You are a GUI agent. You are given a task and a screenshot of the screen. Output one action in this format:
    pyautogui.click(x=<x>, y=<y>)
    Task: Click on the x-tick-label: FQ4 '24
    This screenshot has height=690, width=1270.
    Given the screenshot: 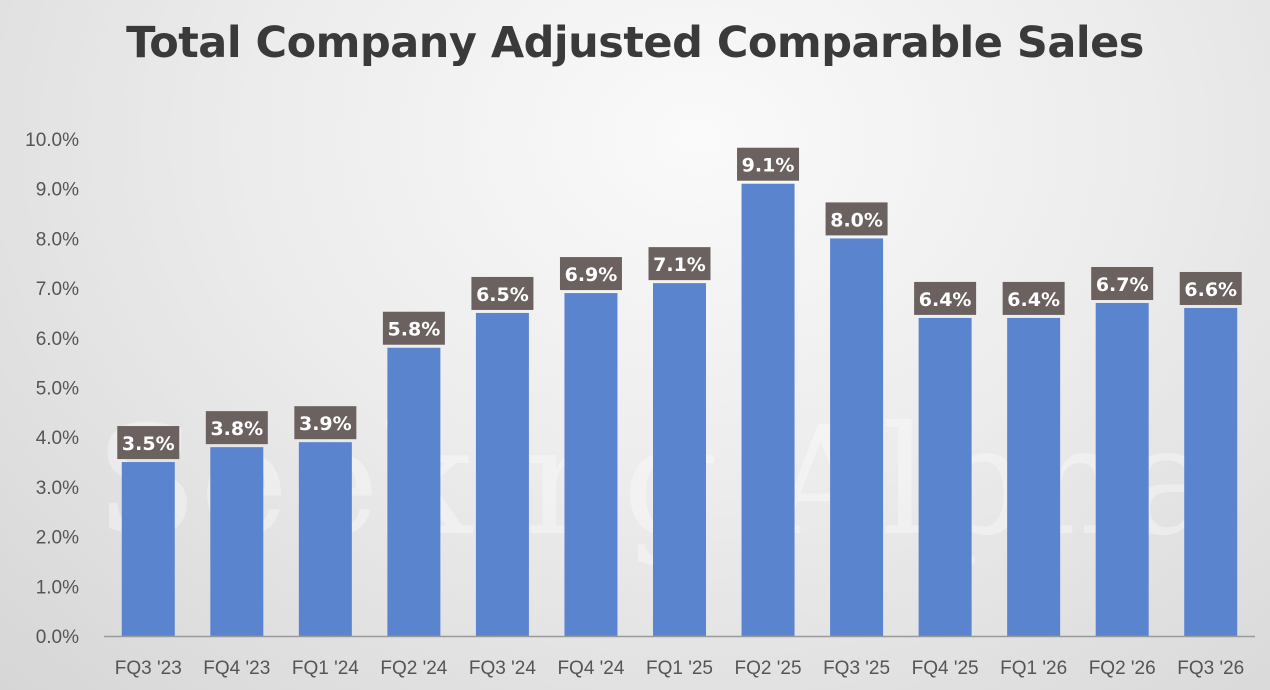 What is the action you would take?
    pyautogui.click(x=590, y=668)
    